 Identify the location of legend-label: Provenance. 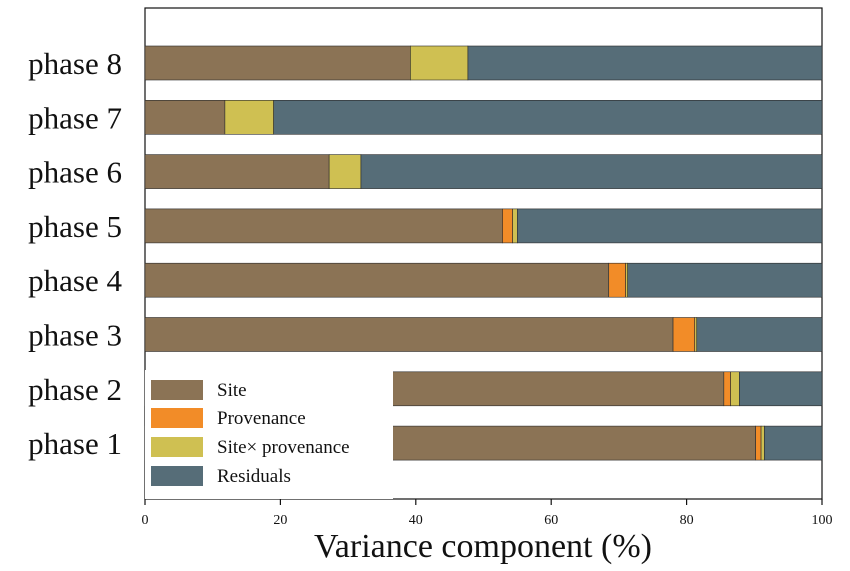
(261, 418).